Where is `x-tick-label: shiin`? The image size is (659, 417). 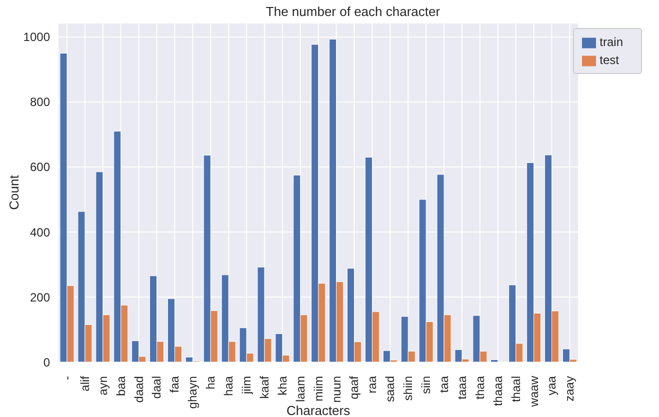 x-tick-label: shiin is located at coordinates (408, 388).